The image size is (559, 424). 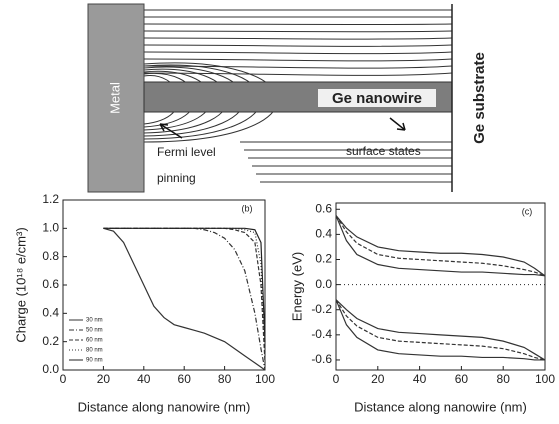 What do you see at coordinates (321, 359) in the screenshot?
I see `y-tick-label: -0.6` at bounding box center [321, 359].